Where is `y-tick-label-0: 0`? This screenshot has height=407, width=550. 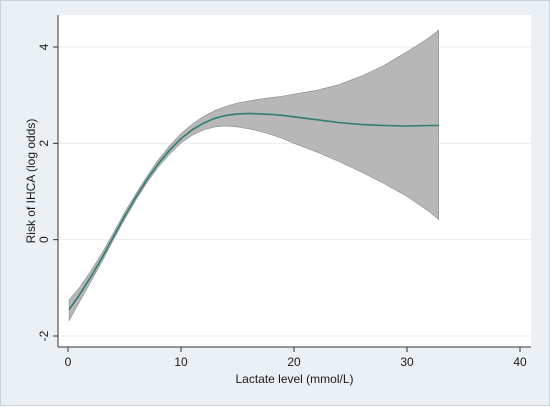 y-tick-label-0: 0 is located at coordinates (44, 239).